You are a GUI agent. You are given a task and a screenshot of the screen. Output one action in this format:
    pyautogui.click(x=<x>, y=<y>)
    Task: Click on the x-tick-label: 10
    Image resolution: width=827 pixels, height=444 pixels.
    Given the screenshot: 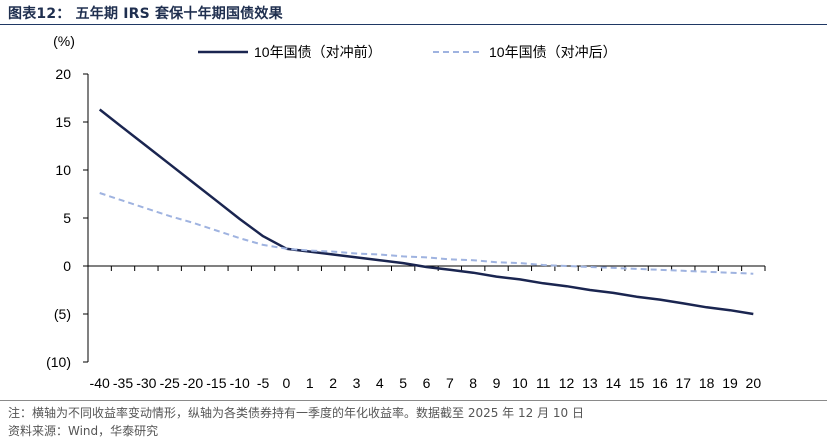 What is the action you would take?
    pyautogui.click(x=520, y=383)
    